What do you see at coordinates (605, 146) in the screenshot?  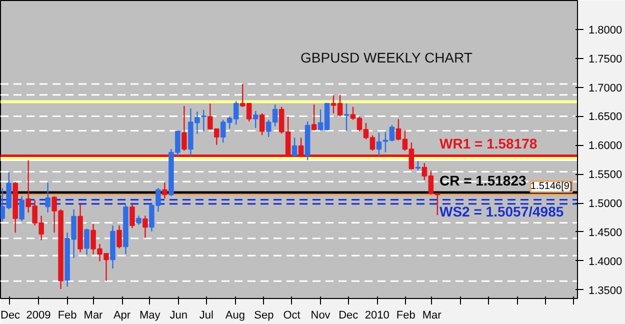 I see `y-tick-label: 1.6000` at bounding box center [605, 146].